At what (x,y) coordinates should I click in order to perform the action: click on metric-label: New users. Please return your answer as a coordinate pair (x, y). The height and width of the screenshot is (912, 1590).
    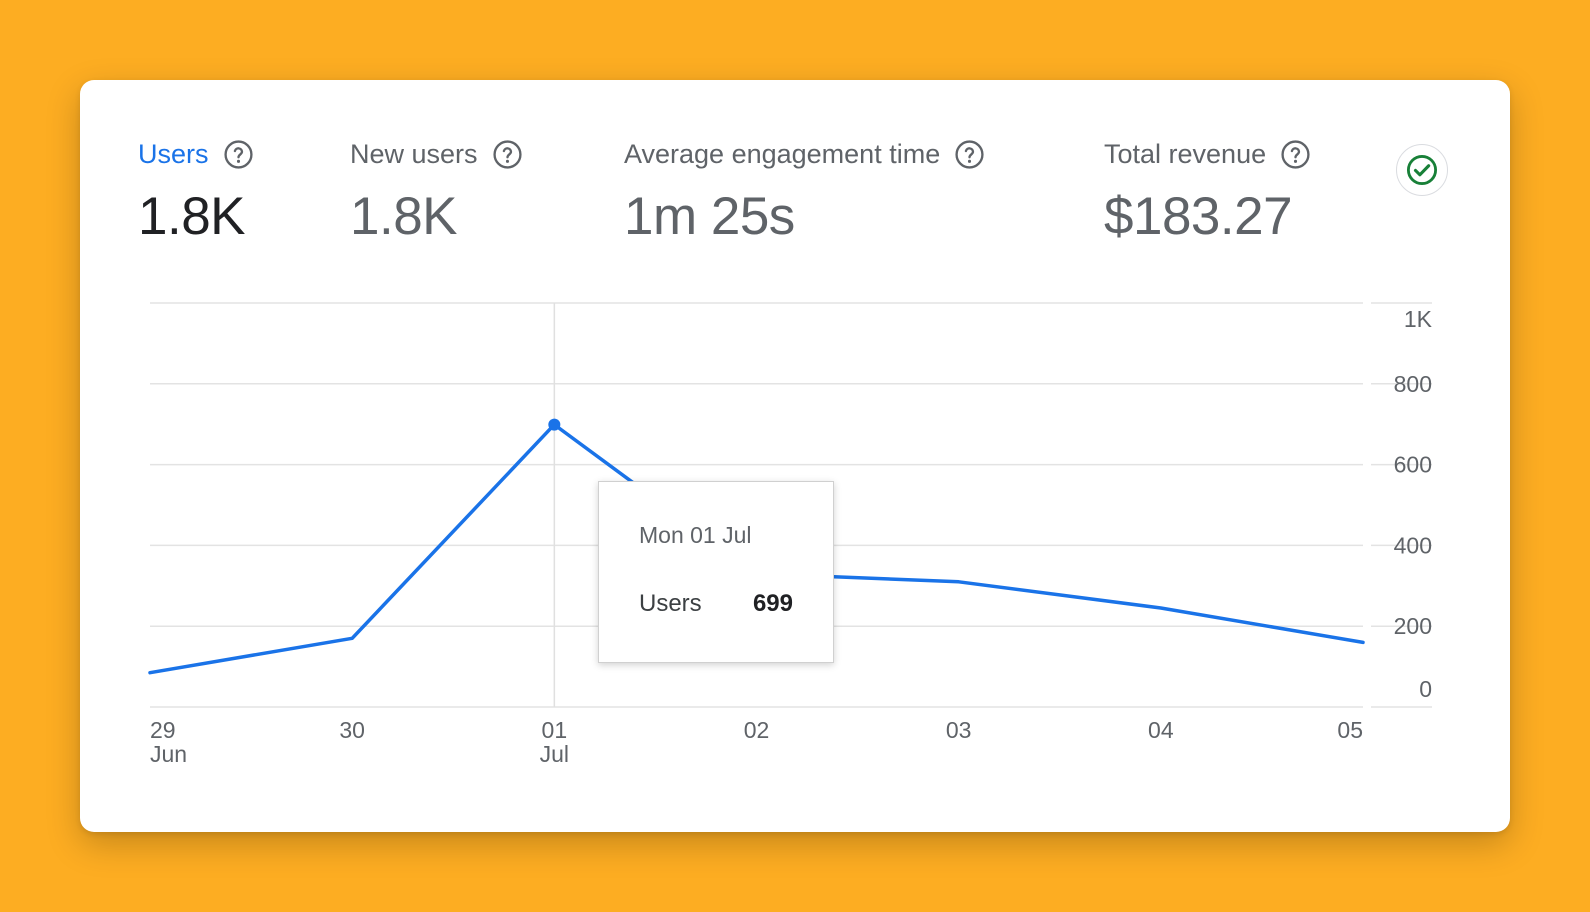
    Looking at the image, I should click on (414, 153).